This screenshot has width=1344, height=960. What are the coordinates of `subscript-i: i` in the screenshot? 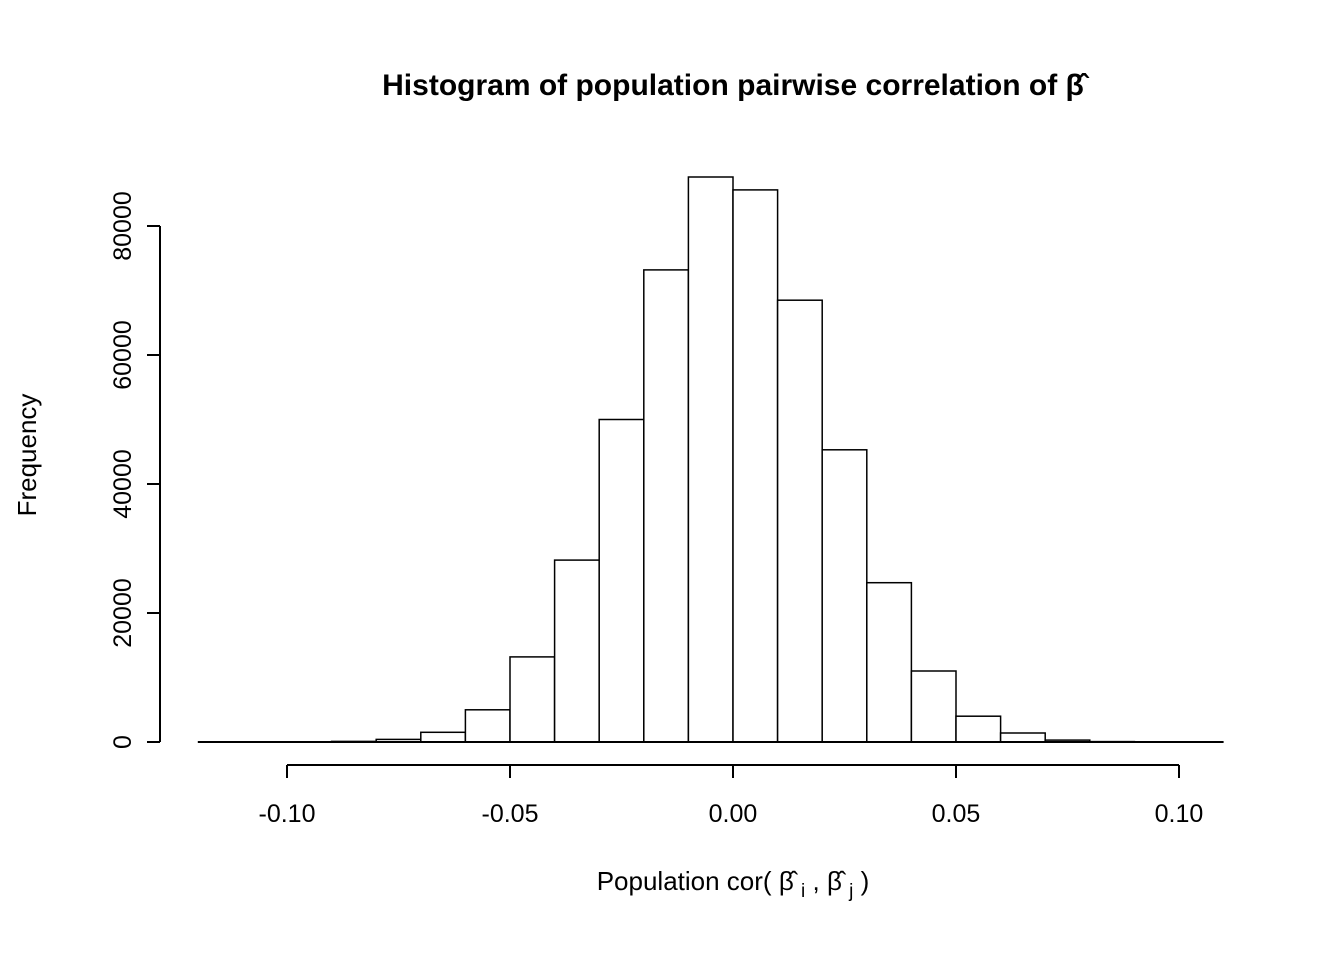 It's located at (803, 891).